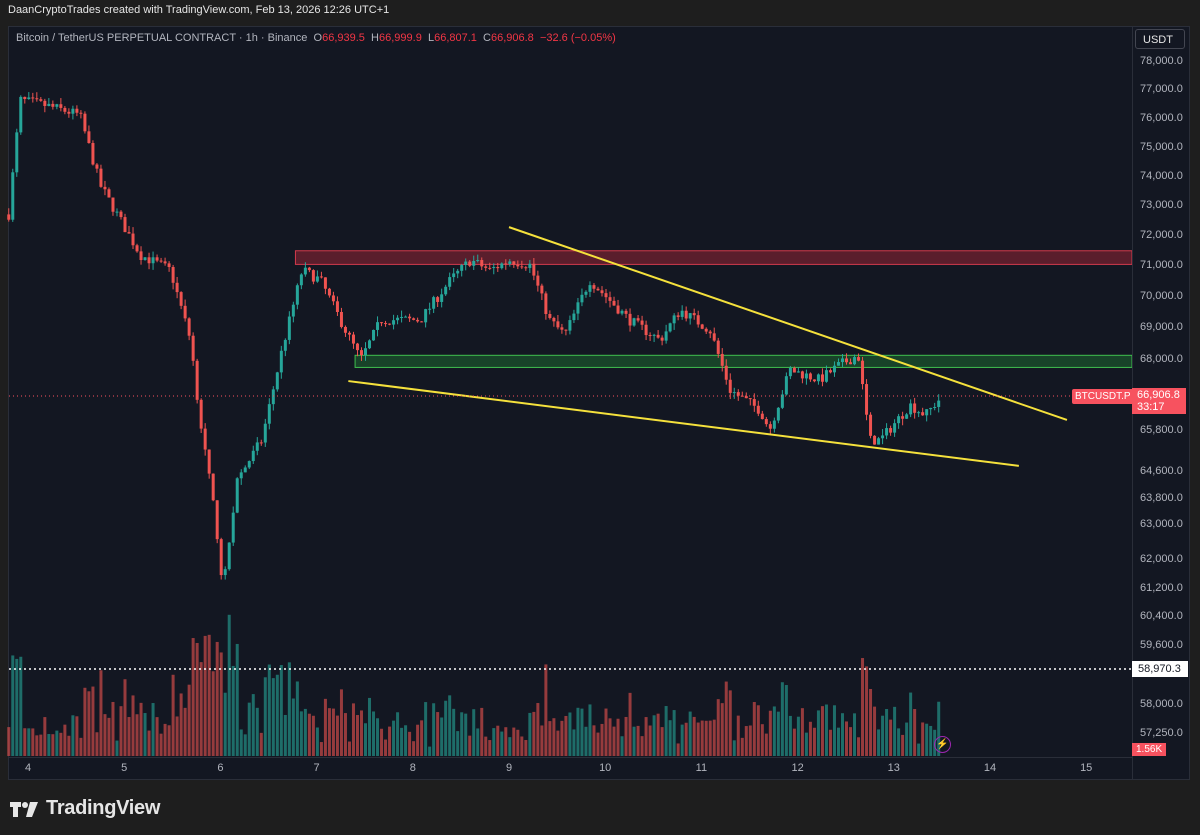 The image size is (1200, 835). Describe the element at coordinates (1160, 39) in the screenshot. I see `currency-button: USDT` at that location.